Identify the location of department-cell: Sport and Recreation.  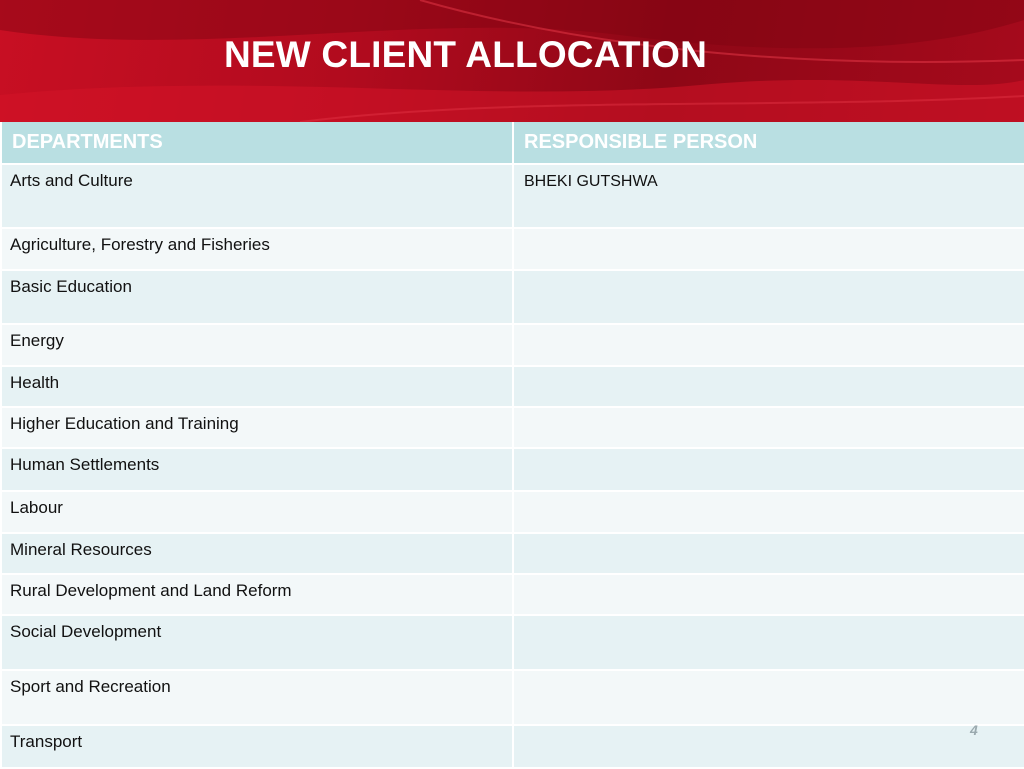
(257, 697).